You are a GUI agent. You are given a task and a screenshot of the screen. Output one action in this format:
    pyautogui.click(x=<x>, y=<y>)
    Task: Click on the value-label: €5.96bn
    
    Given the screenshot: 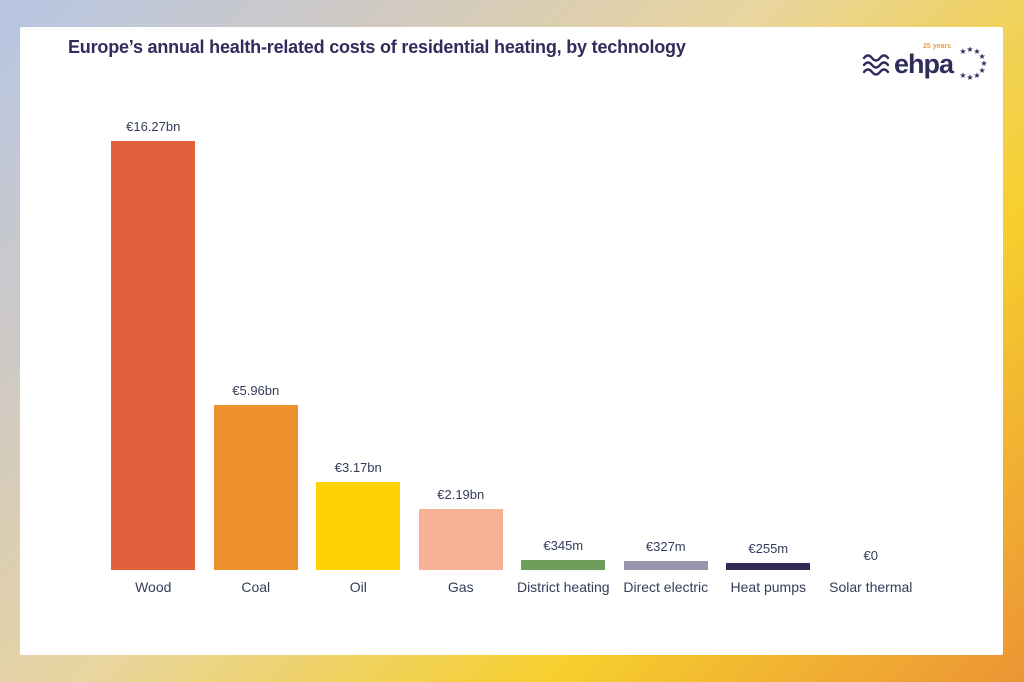 What is the action you would take?
    pyautogui.click(x=256, y=390)
    